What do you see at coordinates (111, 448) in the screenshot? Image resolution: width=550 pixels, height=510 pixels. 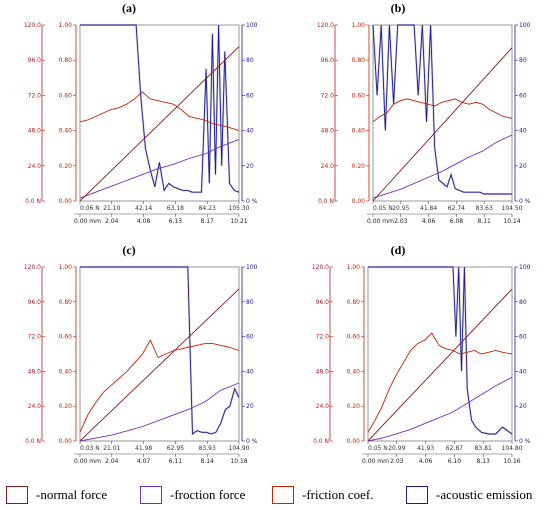 I see `x-force-tick-label: 21.01` at bounding box center [111, 448].